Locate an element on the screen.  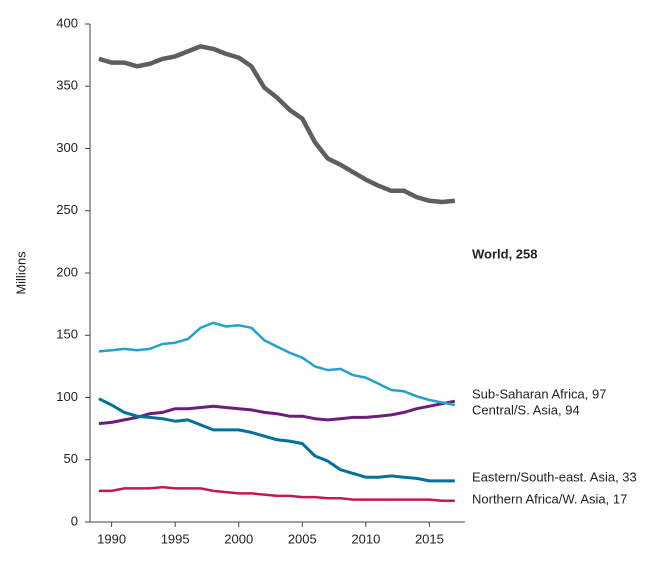
y-tick-label: 0 is located at coordinates (74, 520).